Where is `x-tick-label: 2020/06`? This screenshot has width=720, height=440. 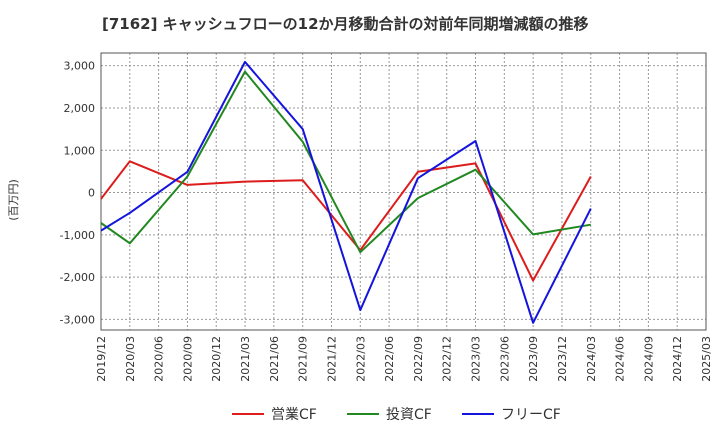 x-tick-label: 2020/06 is located at coordinates (159, 359).